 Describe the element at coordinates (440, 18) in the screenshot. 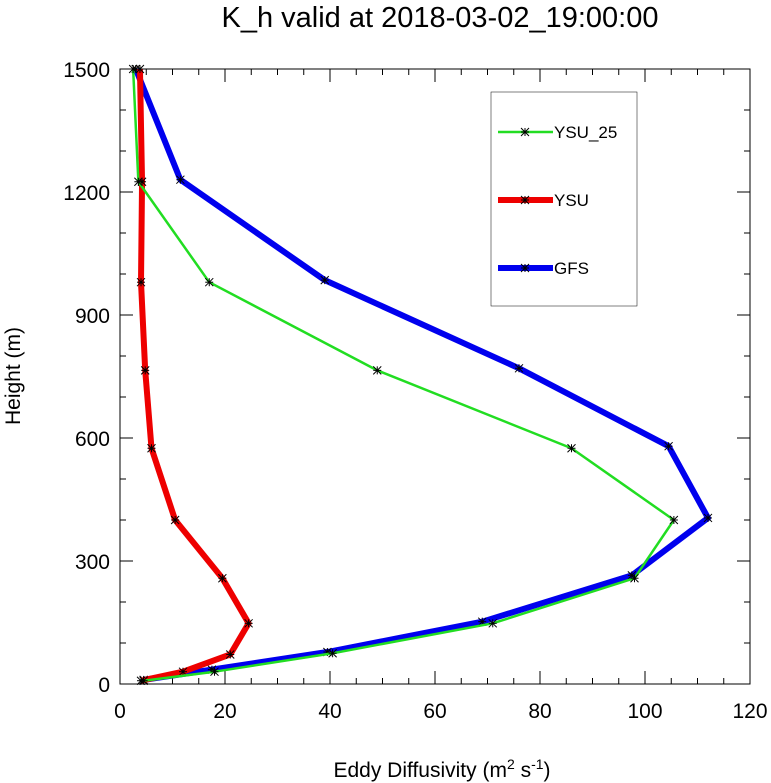

I see `chart-title: K_h valid at 2018-03-02_19:00:00` at that location.